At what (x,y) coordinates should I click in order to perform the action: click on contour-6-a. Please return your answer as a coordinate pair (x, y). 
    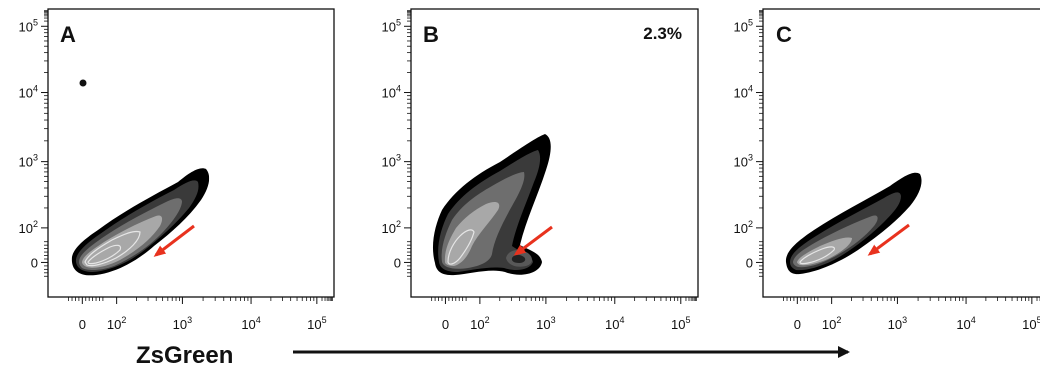
    Looking at the image, I should click on (104, 254).